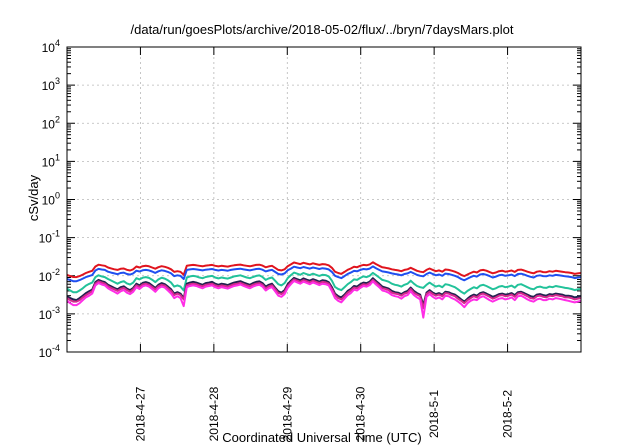 The width and height of the screenshot is (640, 448). I want to click on x-axis-title: Coordinated Universal Time (UTC), so click(321, 437).